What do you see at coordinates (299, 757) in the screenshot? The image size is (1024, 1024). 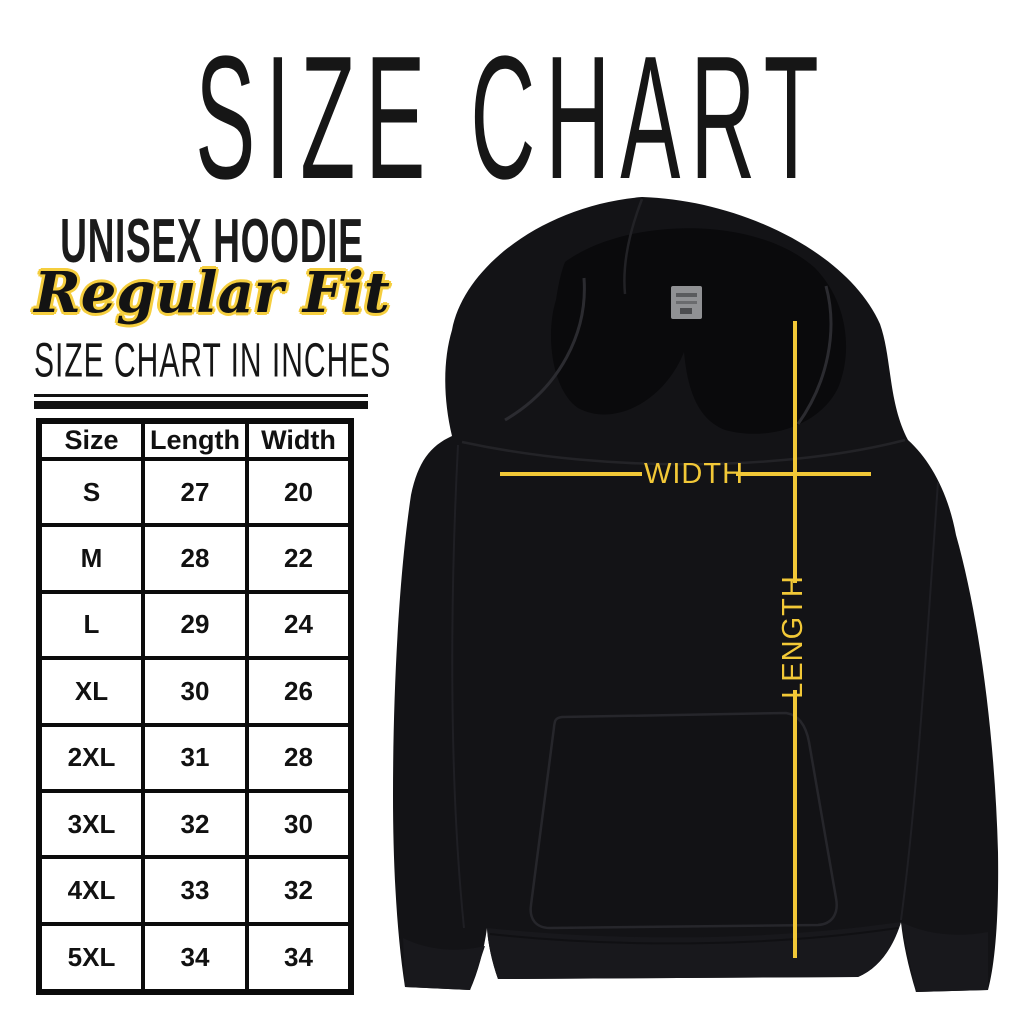 I see `width-cell: 28` at bounding box center [299, 757].